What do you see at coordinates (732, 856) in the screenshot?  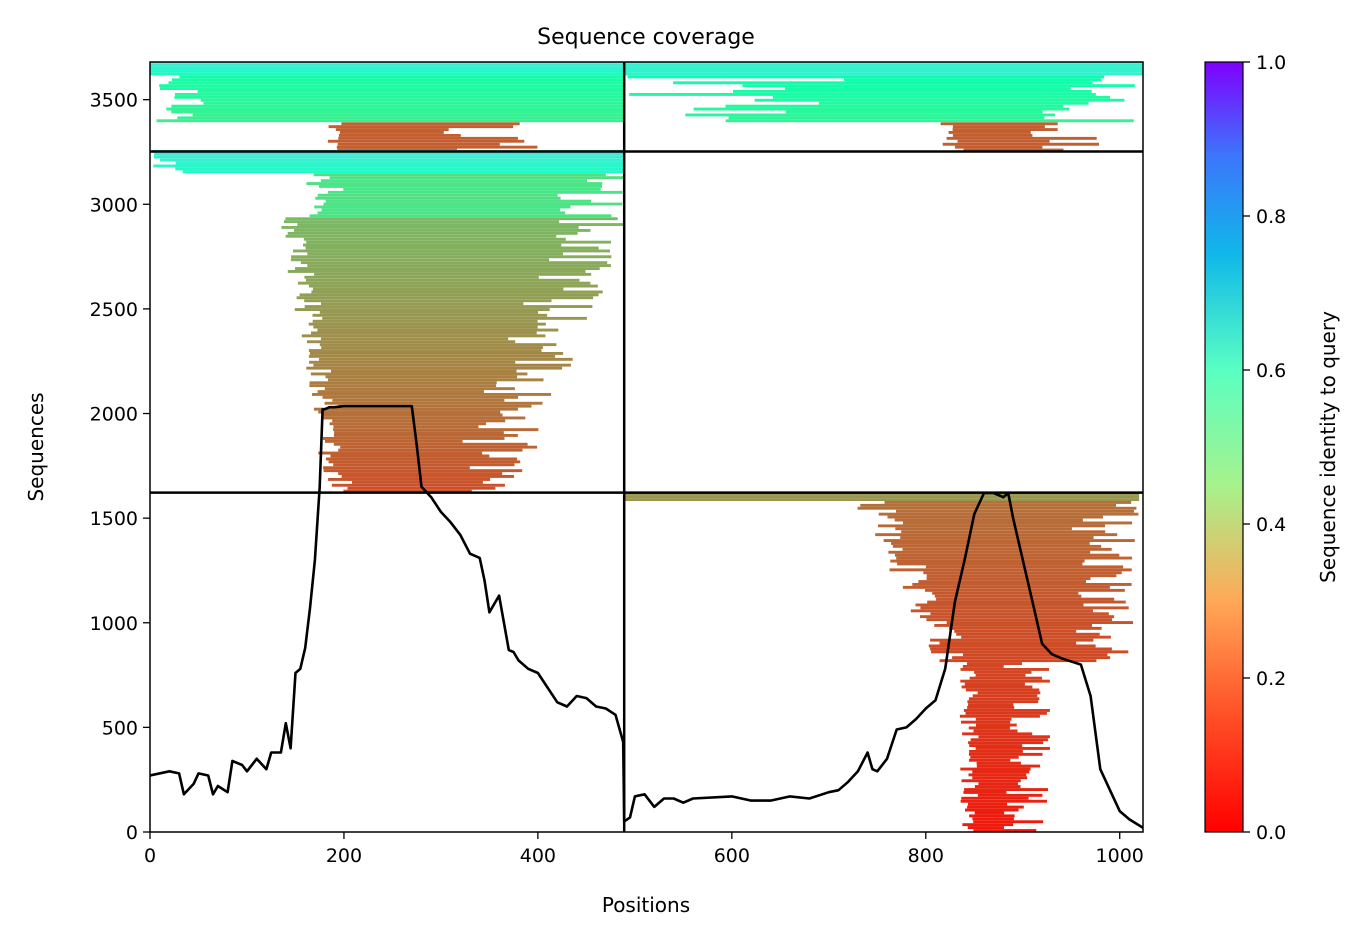 I see `x-tick-label: 600` at bounding box center [732, 856].